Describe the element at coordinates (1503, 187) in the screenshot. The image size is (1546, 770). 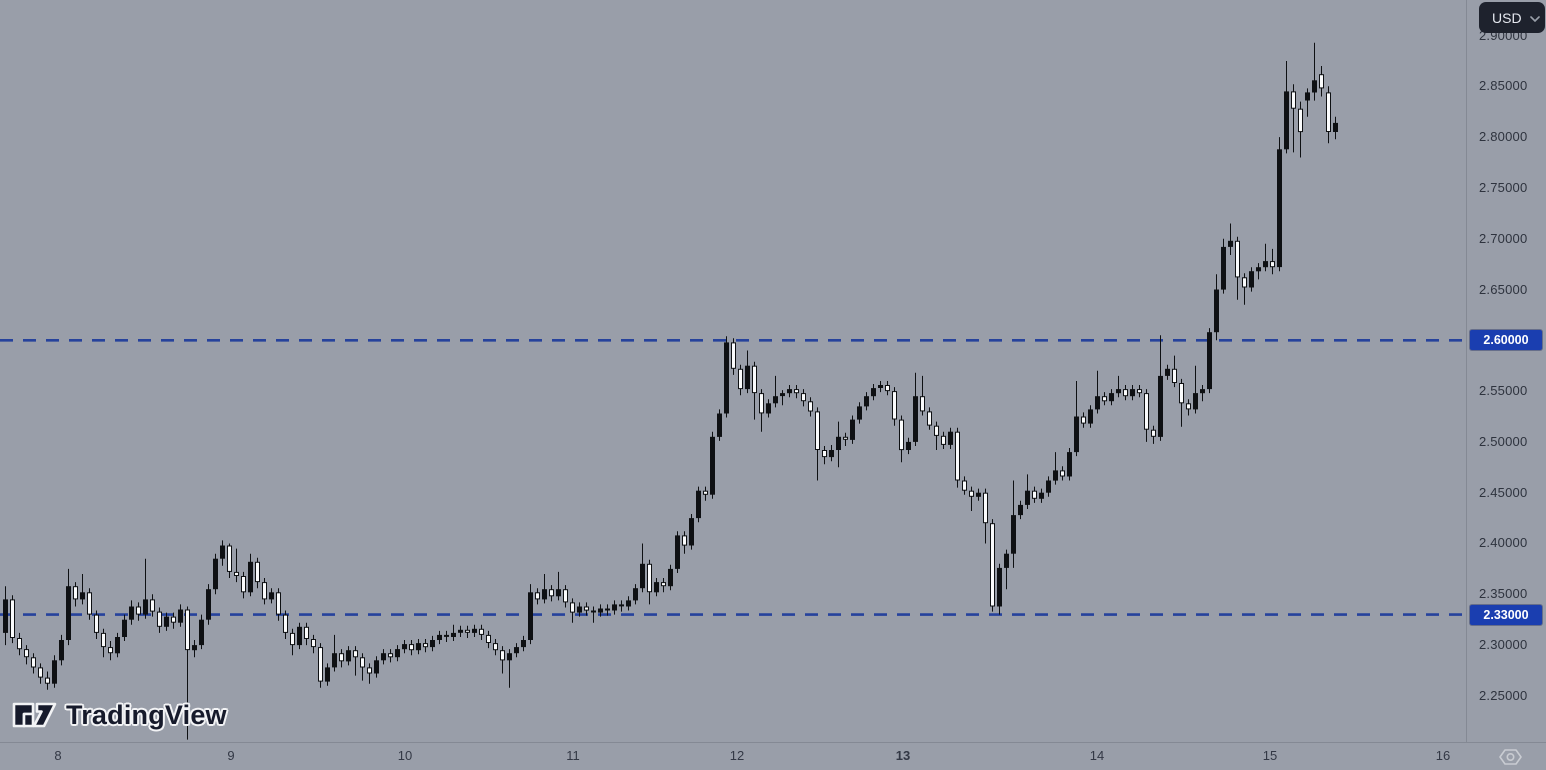
I see `price-axis-label: 2.75000` at that location.